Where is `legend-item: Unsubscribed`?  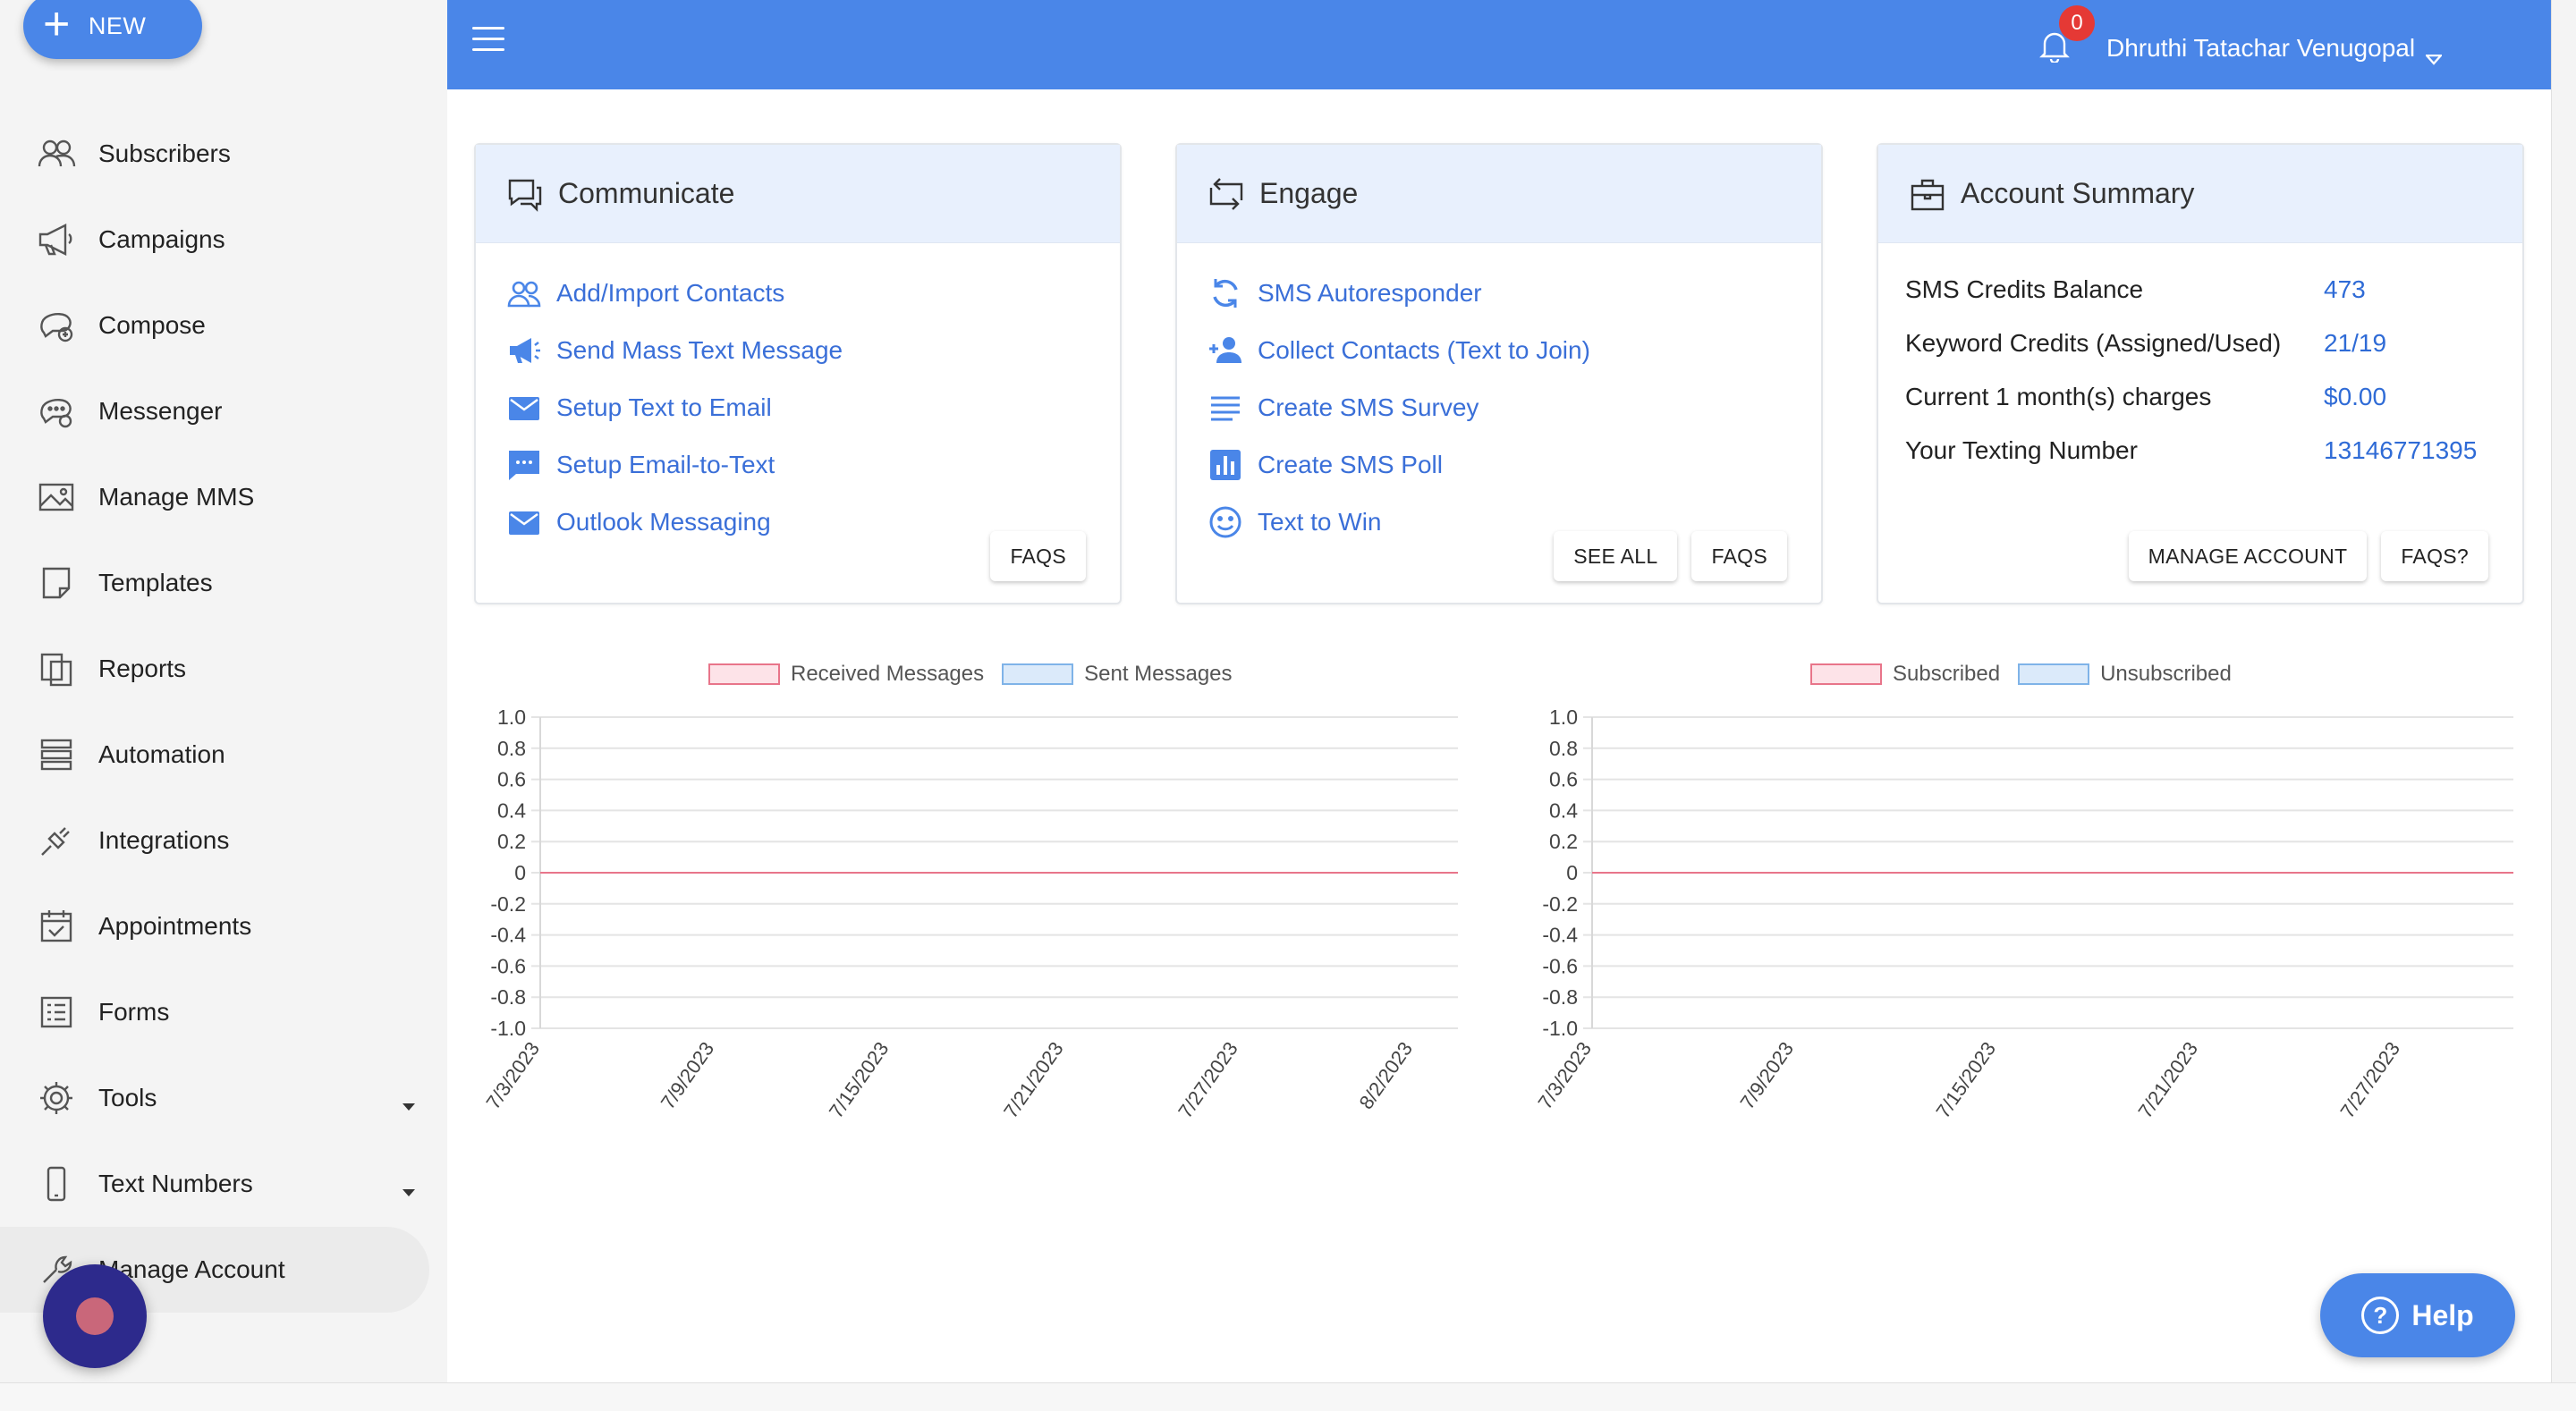 legend-item: Unsubscribed is located at coordinates (2125, 674).